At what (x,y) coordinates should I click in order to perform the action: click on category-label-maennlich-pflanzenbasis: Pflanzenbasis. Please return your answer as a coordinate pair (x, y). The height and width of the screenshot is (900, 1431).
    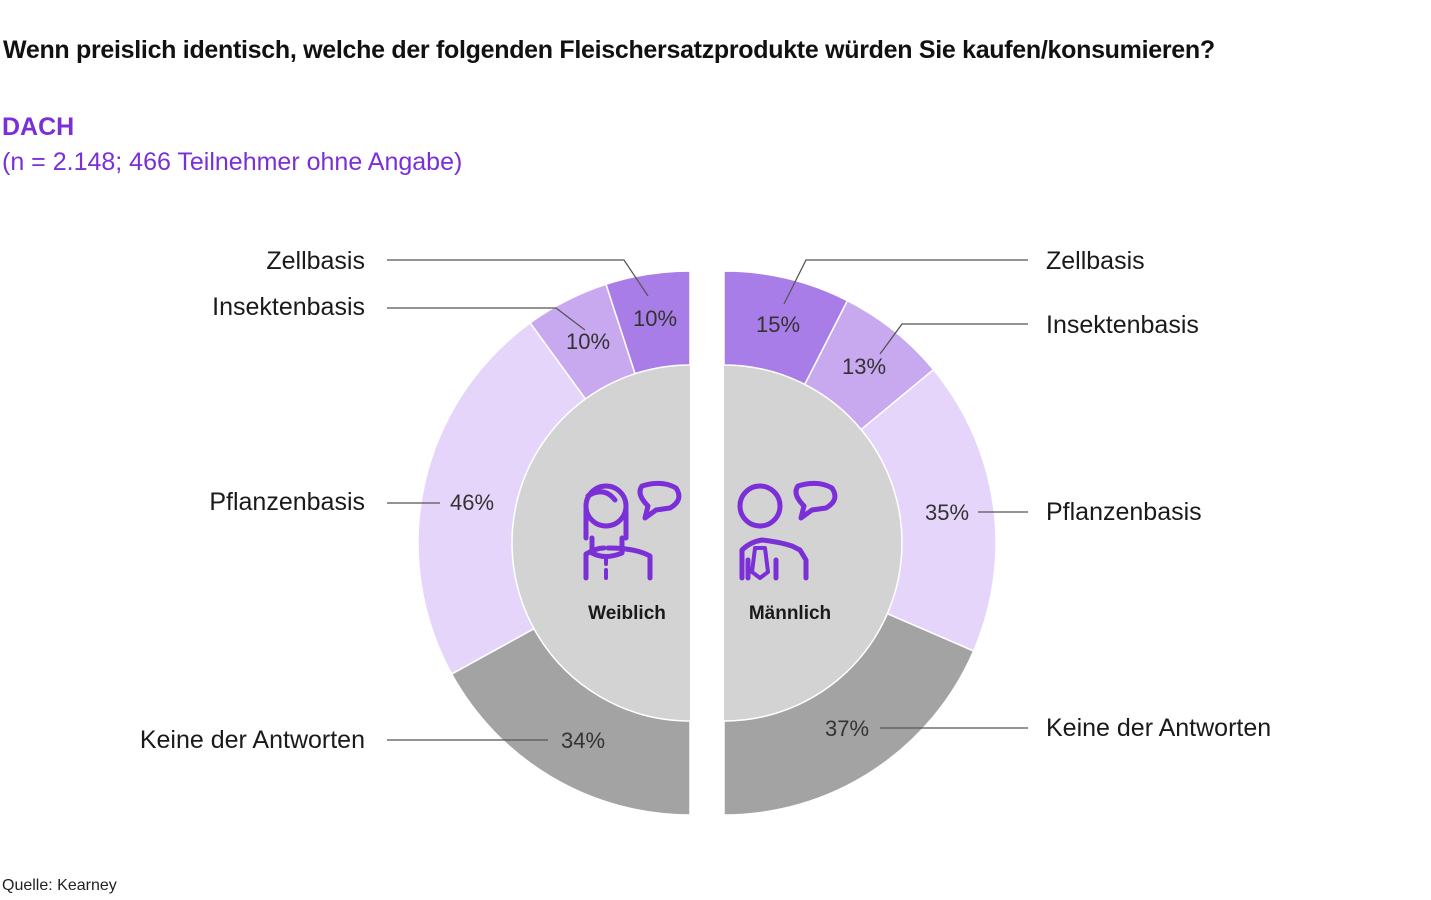
    Looking at the image, I should click on (1124, 512).